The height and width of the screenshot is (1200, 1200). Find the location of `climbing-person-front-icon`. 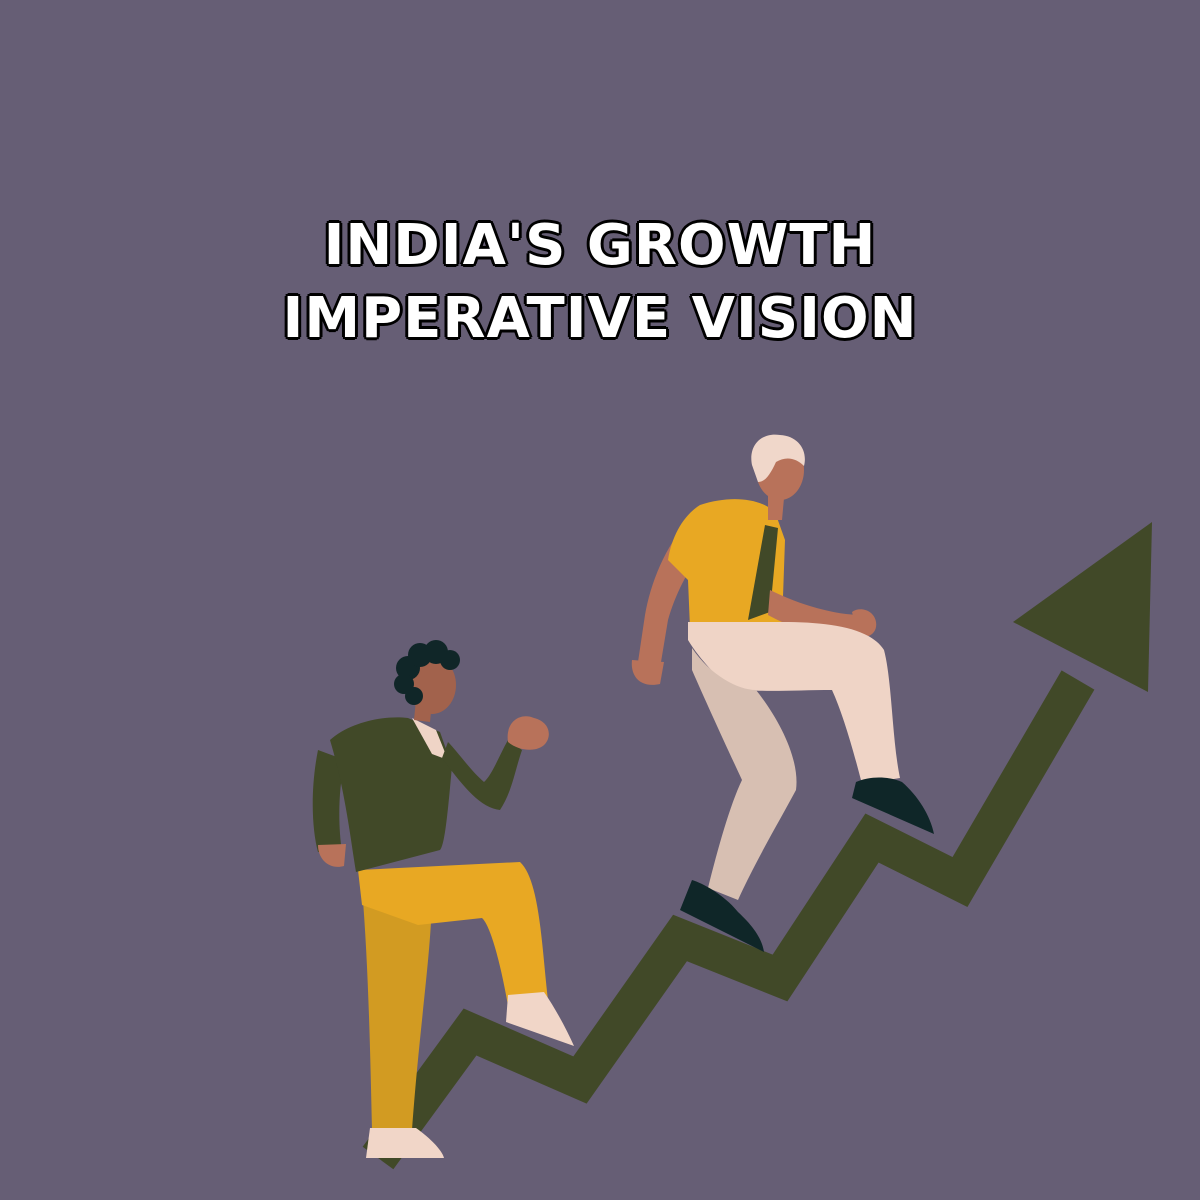

climbing-person-front-icon is located at coordinates (443, 899).